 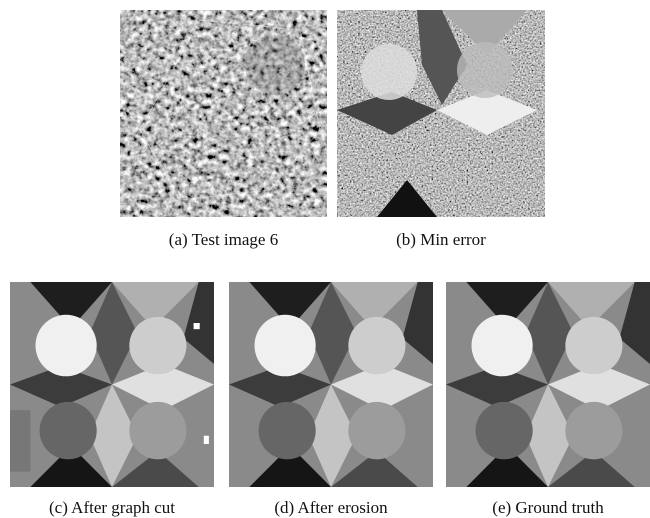 I want to click on caption: (b) Min error, so click(x=441, y=239).